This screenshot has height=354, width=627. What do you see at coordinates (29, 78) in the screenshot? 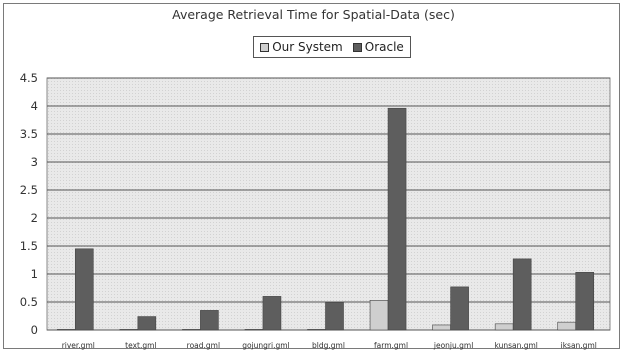
I see `y-tick-label: 4.5` at bounding box center [29, 78].